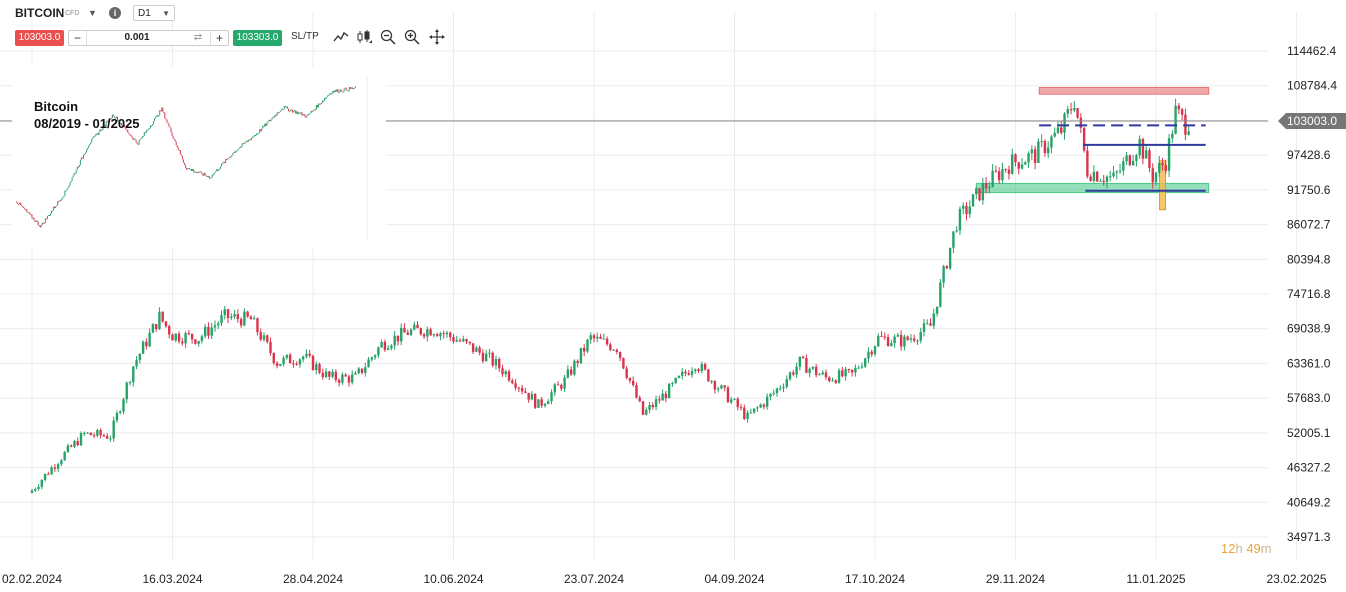  I want to click on plus-button: +, so click(219, 38).